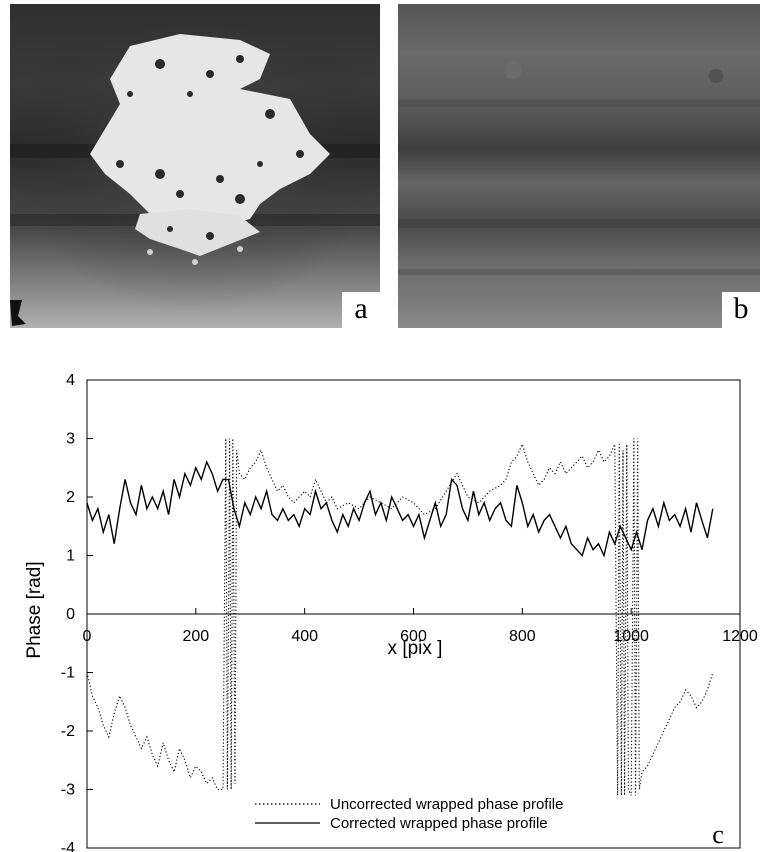 Image resolution: width=760 pixels, height=852 pixels. I want to click on panel-label-a: a, so click(361, 310).